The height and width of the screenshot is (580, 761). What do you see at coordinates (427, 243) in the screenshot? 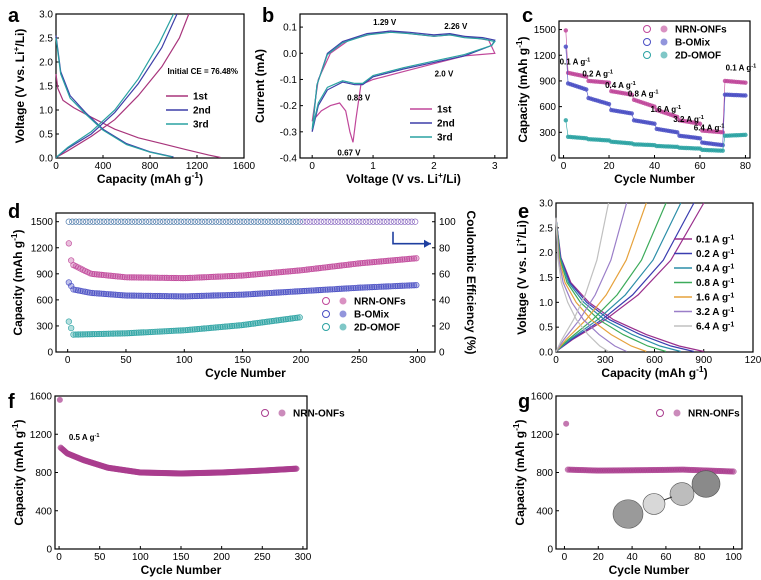
I see `ce-arrow-head` at bounding box center [427, 243].